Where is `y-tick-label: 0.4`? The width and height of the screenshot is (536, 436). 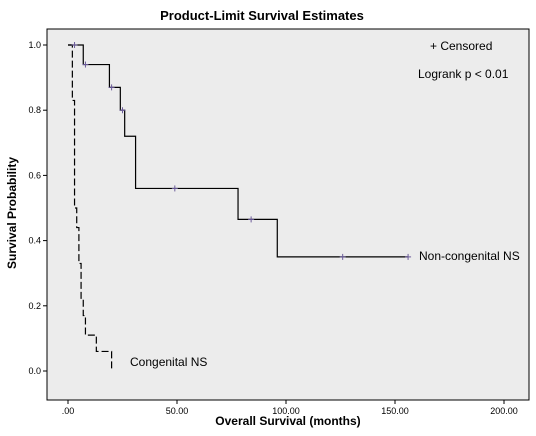
y-tick-label: 0.4 is located at coordinates (34, 241).